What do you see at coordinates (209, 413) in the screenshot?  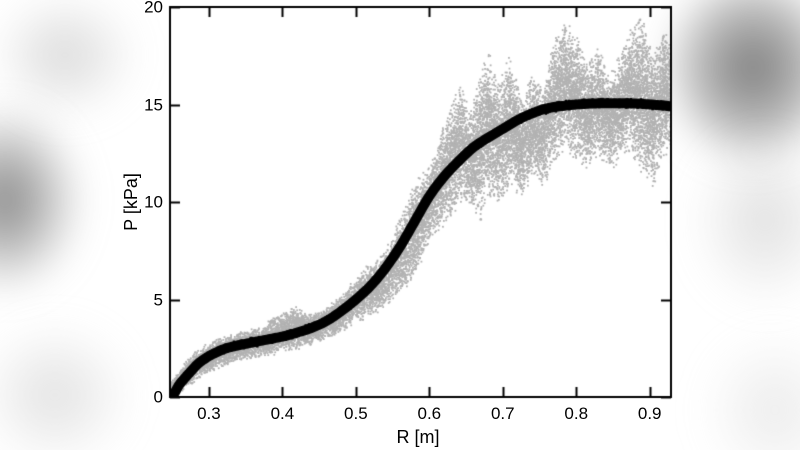 I see `x-tick-label: 0.3` at bounding box center [209, 413].